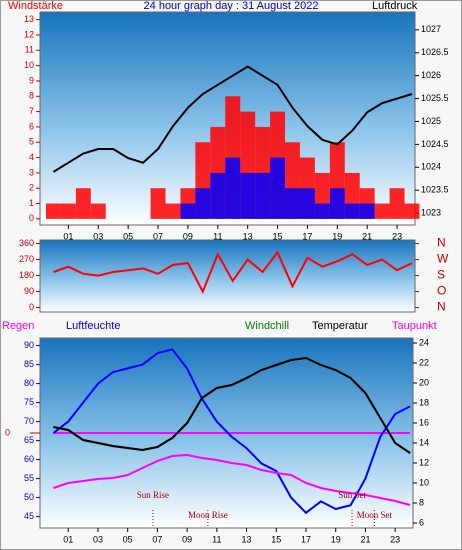 This screenshot has height=550, width=462. What do you see at coordinates (31, 80) in the screenshot?
I see `y-tick-label: 9` at bounding box center [31, 80].